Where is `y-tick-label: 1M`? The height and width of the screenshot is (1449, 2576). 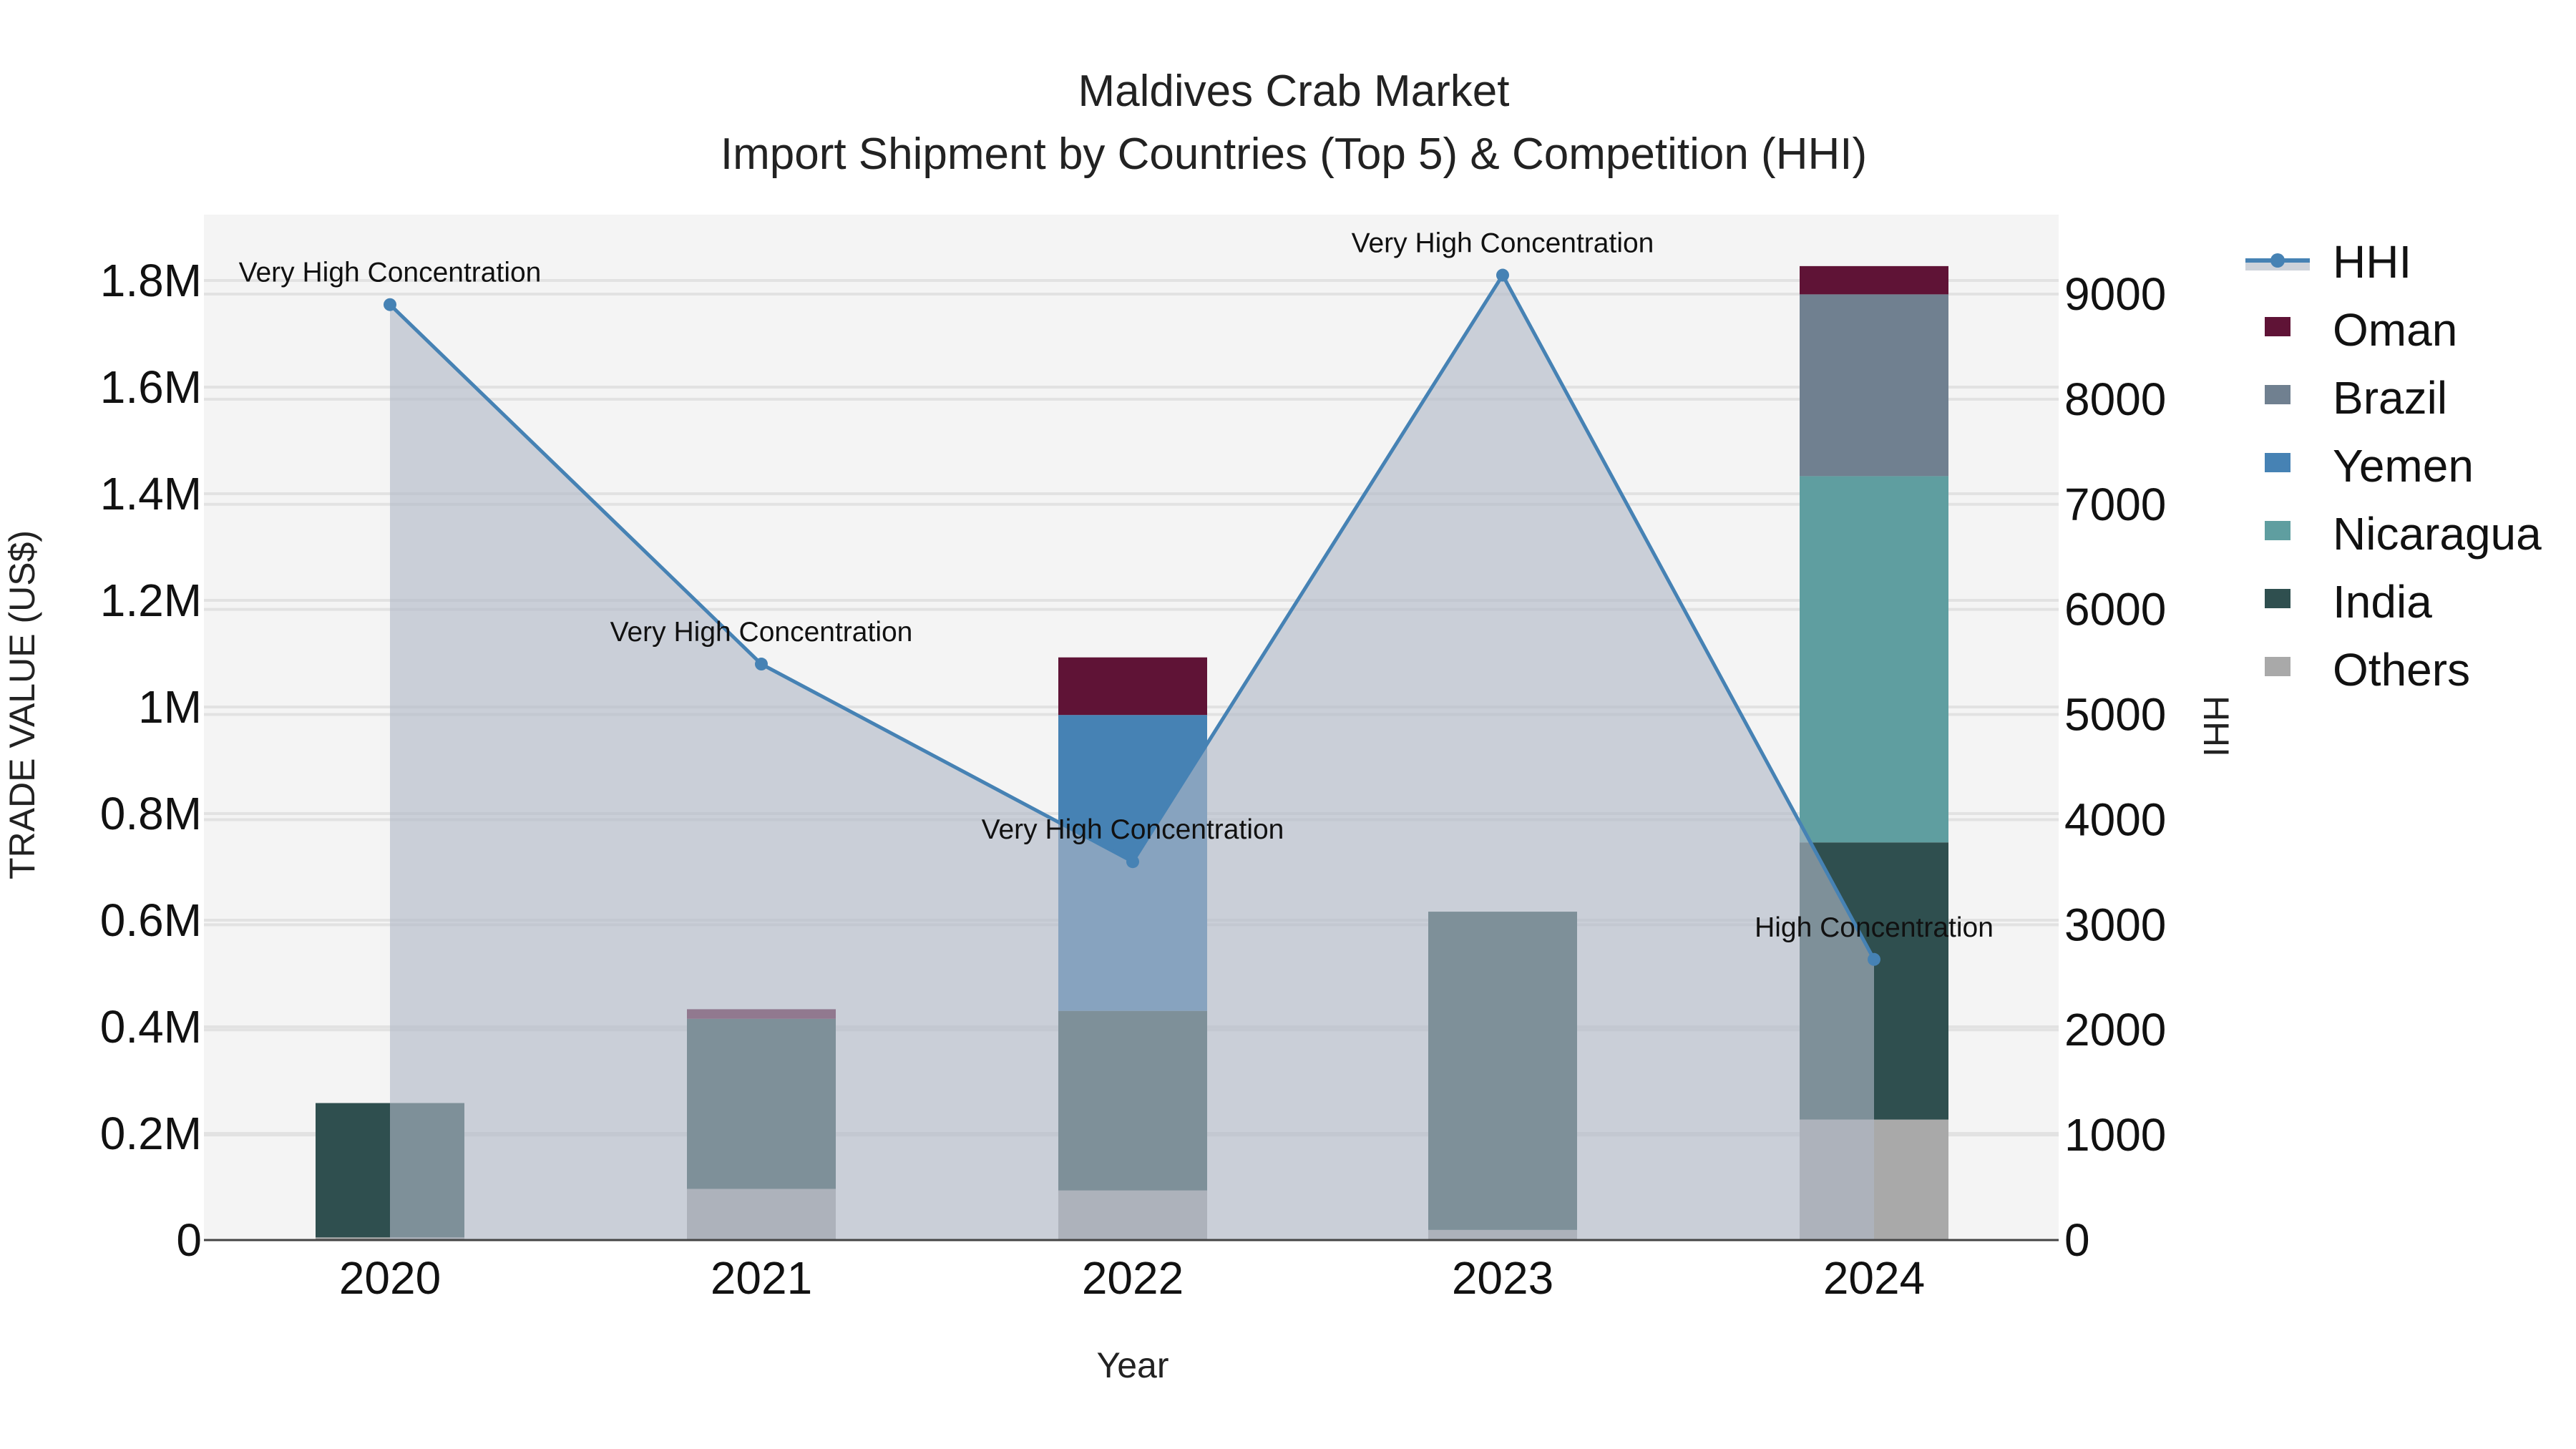
y-tick-label: 1M is located at coordinates (170, 707).